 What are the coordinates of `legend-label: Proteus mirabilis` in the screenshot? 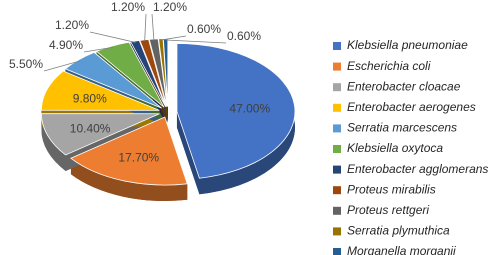 It's located at (391, 189).